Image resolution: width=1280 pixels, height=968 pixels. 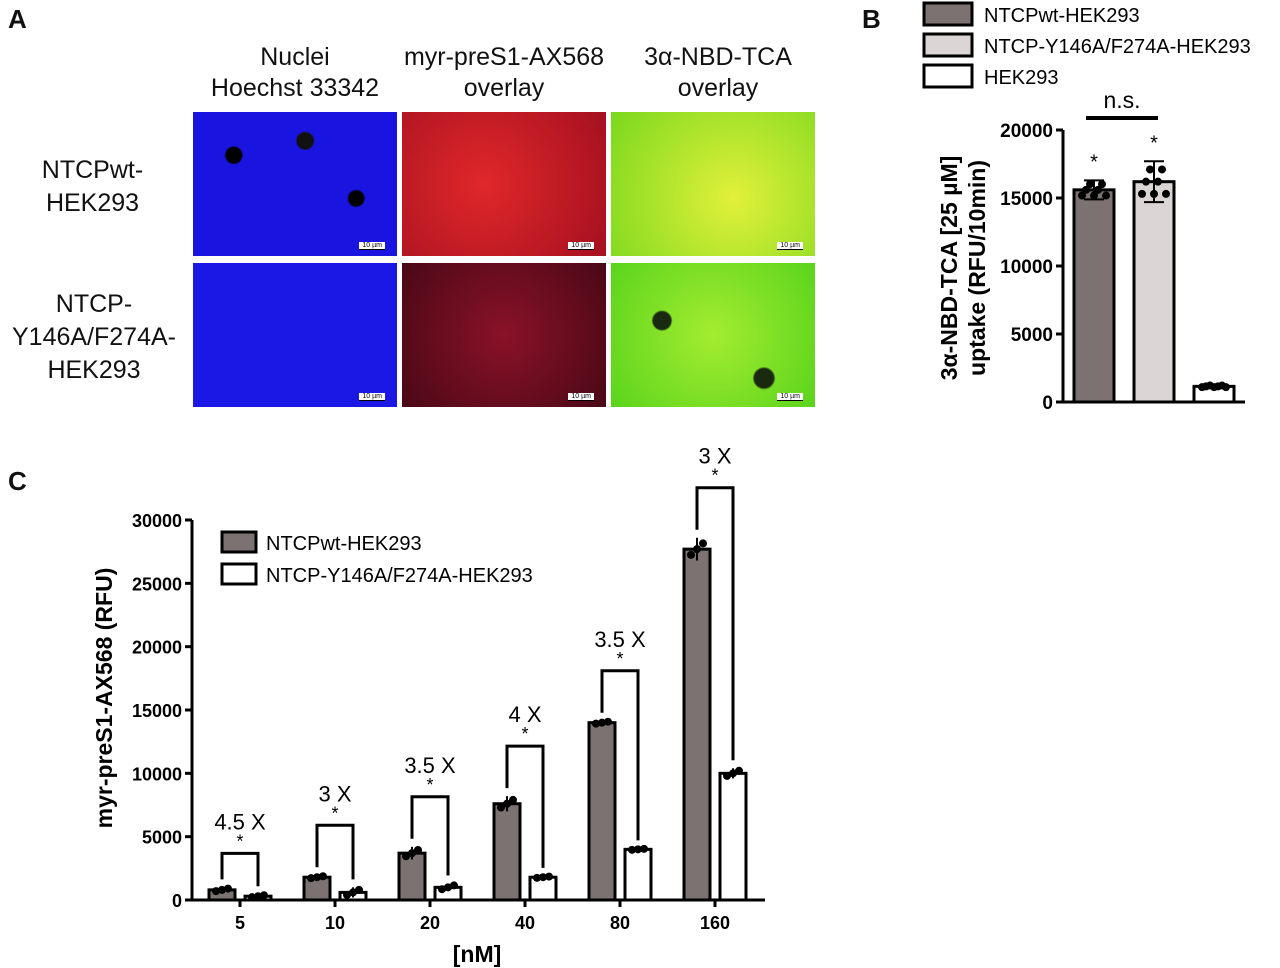 I want to click on fold-change-label: 3.5 X, so click(x=430, y=765).